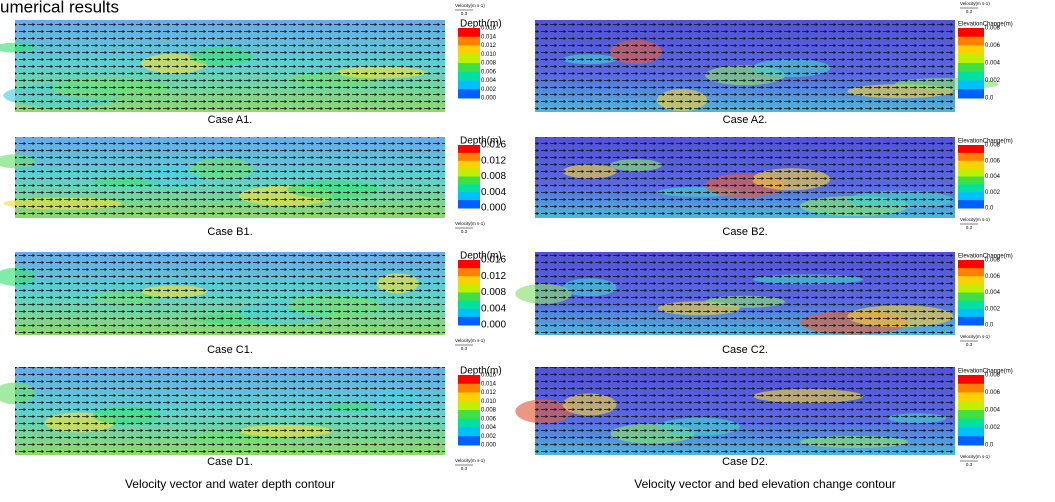  I want to click on panel-caption: Case A1., so click(230, 120).